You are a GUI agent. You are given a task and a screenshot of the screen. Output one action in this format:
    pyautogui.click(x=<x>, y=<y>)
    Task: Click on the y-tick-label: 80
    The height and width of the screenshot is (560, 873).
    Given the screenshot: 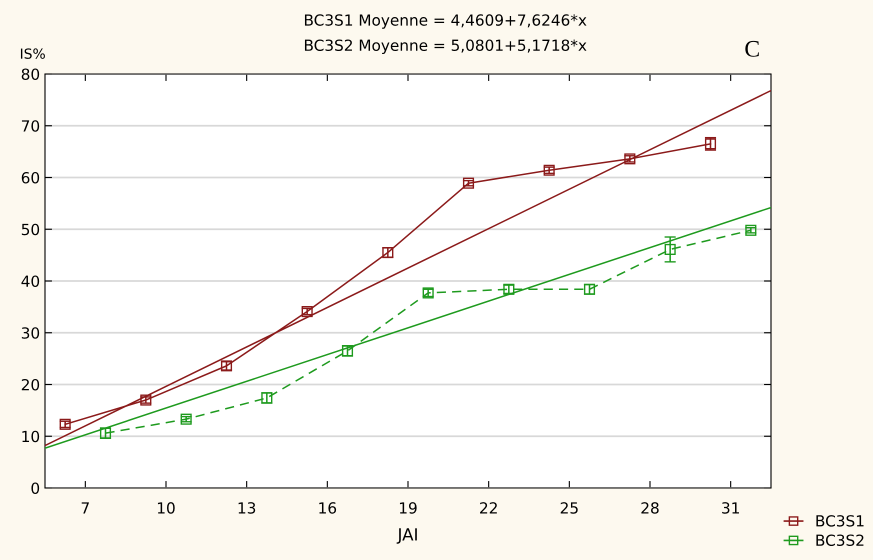 What is the action you would take?
    pyautogui.click(x=31, y=74)
    